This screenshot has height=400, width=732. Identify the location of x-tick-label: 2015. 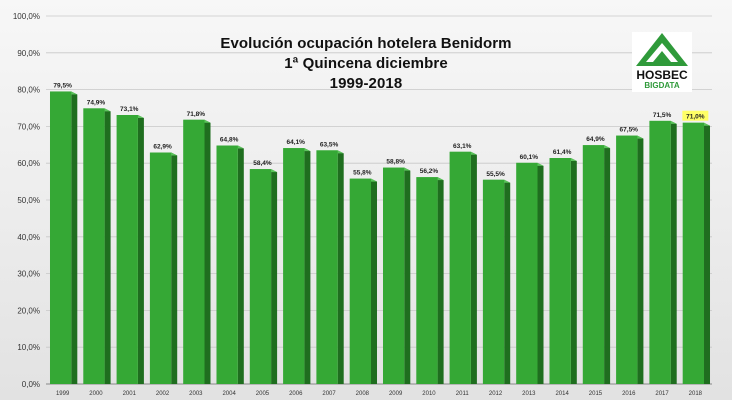
(596, 394).